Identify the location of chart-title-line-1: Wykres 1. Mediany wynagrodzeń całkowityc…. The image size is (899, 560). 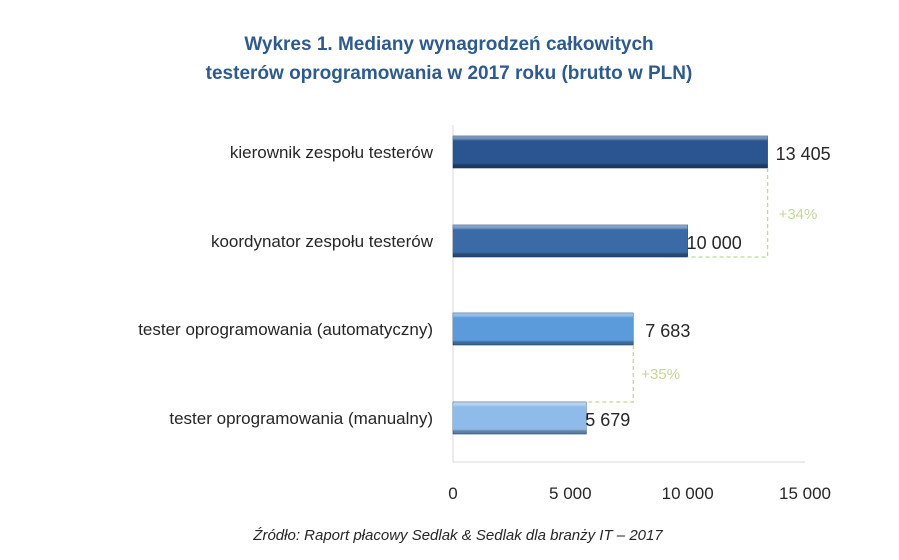
(448, 44).